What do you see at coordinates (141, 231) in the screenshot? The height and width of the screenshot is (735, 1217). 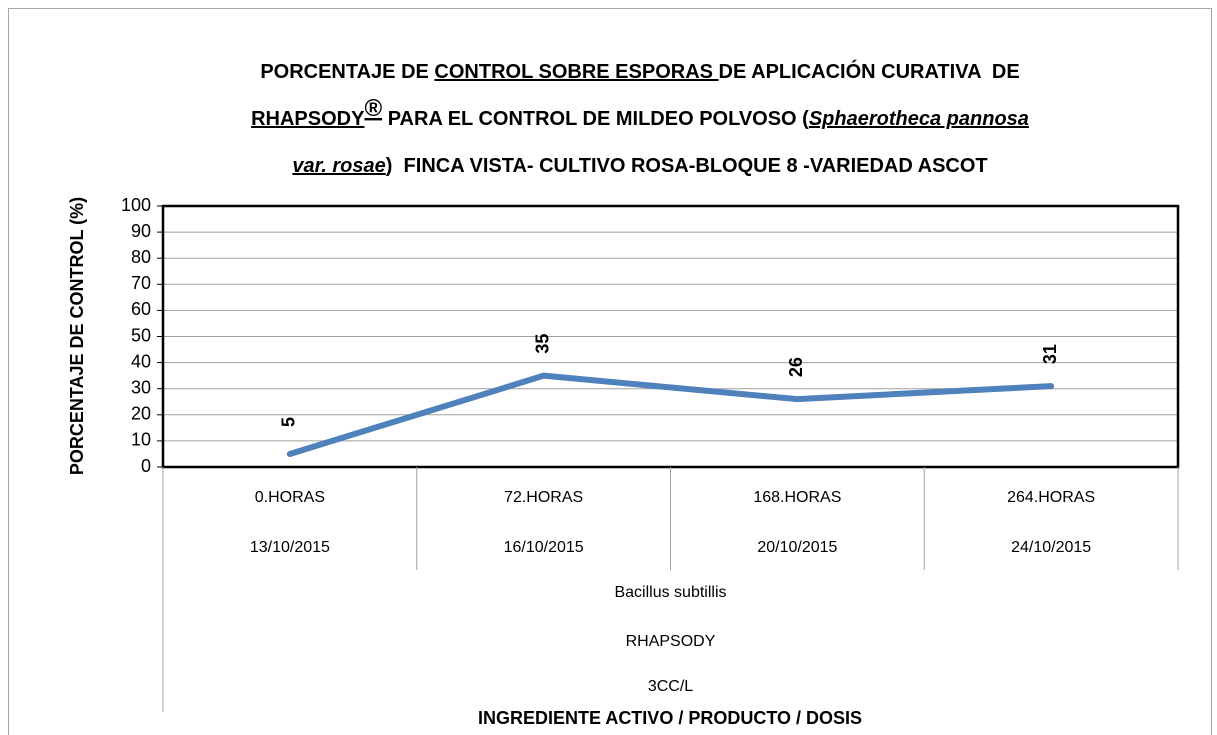 I see `y-tick-label: 90` at bounding box center [141, 231].